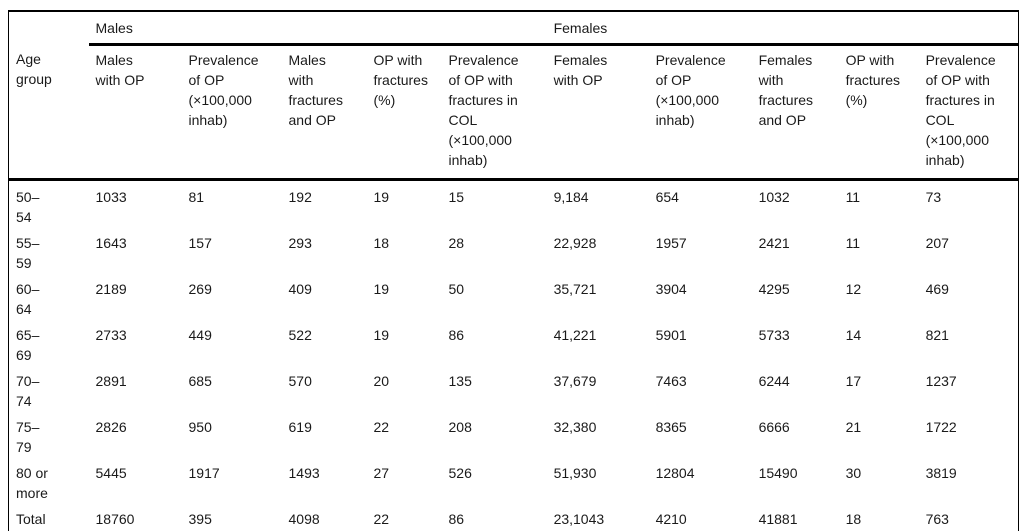 The height and width of the screenshot is (531, 1029). Describe the element at coordinates (853, 335) in the screenshot. I see `value-cell: 14` at that location.